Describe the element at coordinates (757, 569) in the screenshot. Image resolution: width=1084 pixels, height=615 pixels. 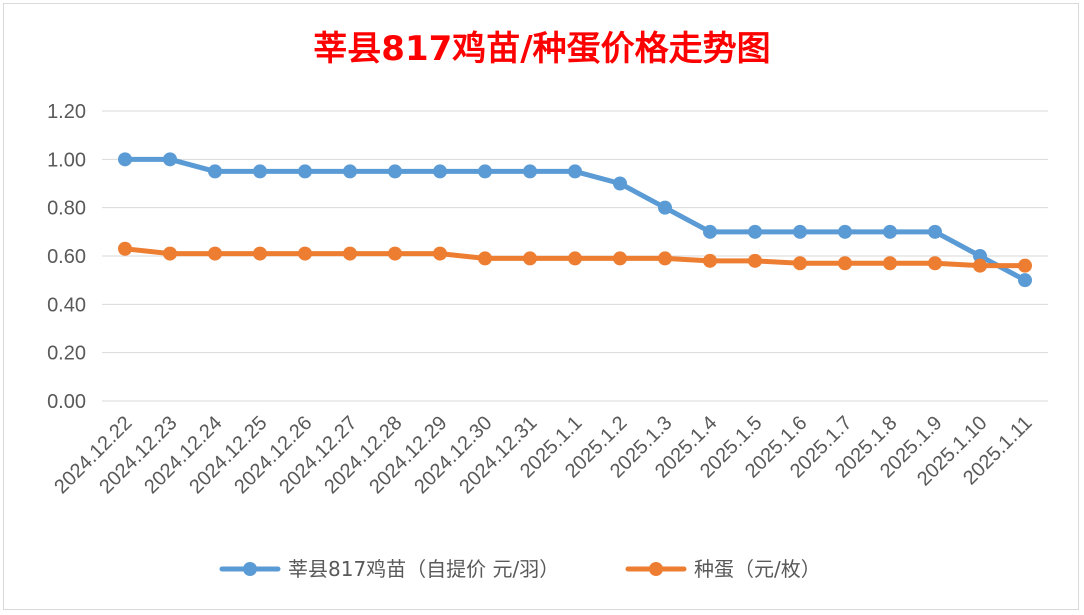
I see `legend-label: 种蛋（元/枚）` at that location.